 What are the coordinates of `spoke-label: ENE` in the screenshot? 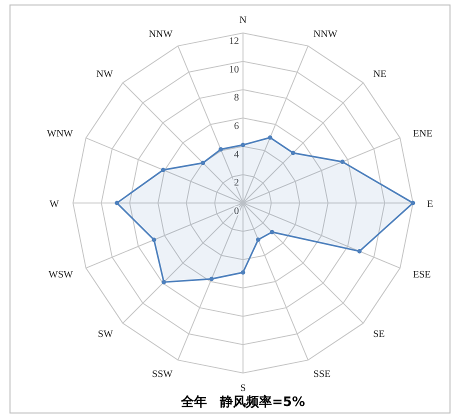 It's located at (422, 134).